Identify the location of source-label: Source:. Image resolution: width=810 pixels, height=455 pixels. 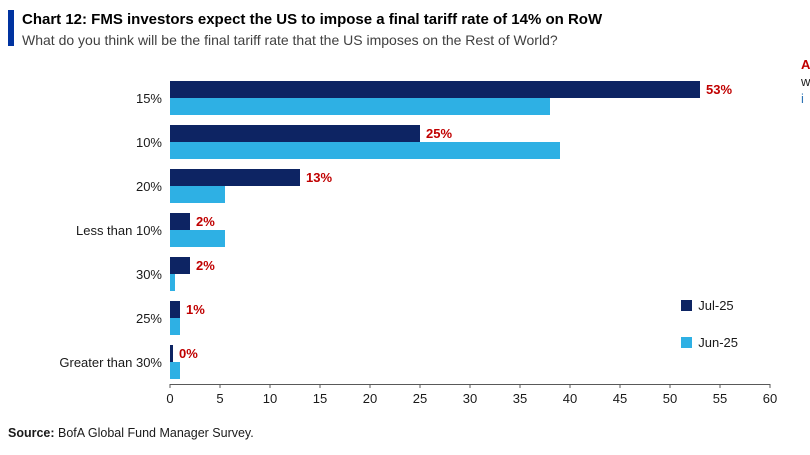
(31, 433).